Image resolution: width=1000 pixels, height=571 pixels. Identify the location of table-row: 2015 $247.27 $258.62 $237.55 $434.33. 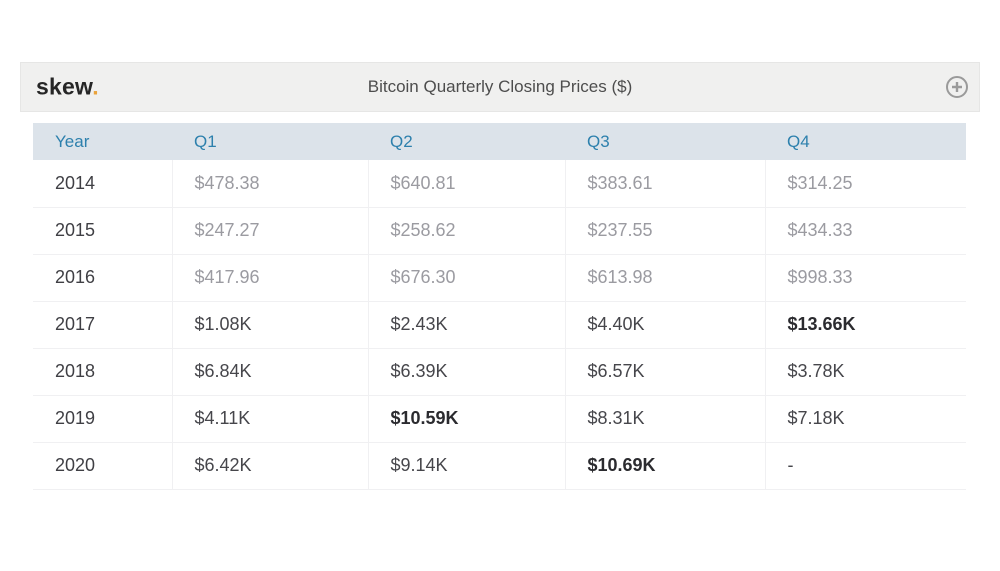
(499, 231).